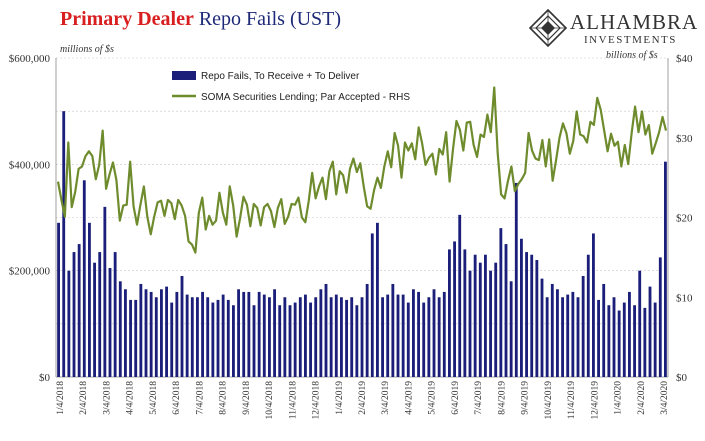 Image resolution: width=705 pixels, height=441 pixels. Describe the element at coordinates (293, 400) in the screenshot. I see `x-tick-label: 11/4/2018` at that location.